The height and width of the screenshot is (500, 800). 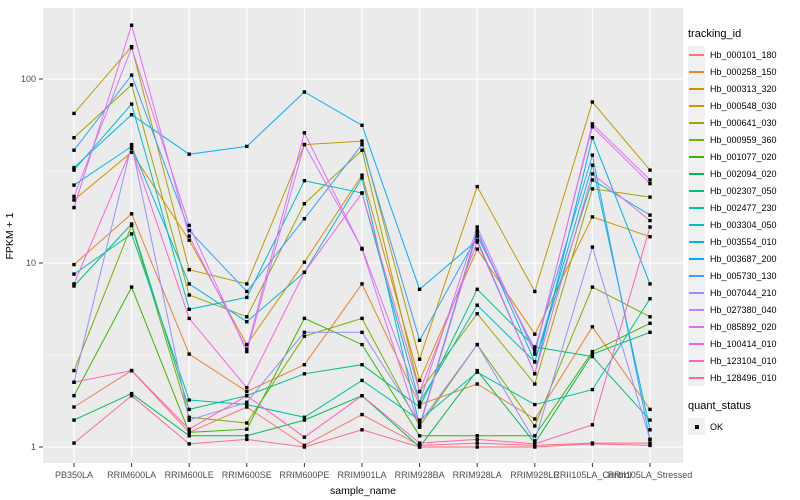 What do you see at coordinates (743, 105) in the screenshot?
I see `legend-item-label: Hb_000548_030` at bounding box center [743, 105].